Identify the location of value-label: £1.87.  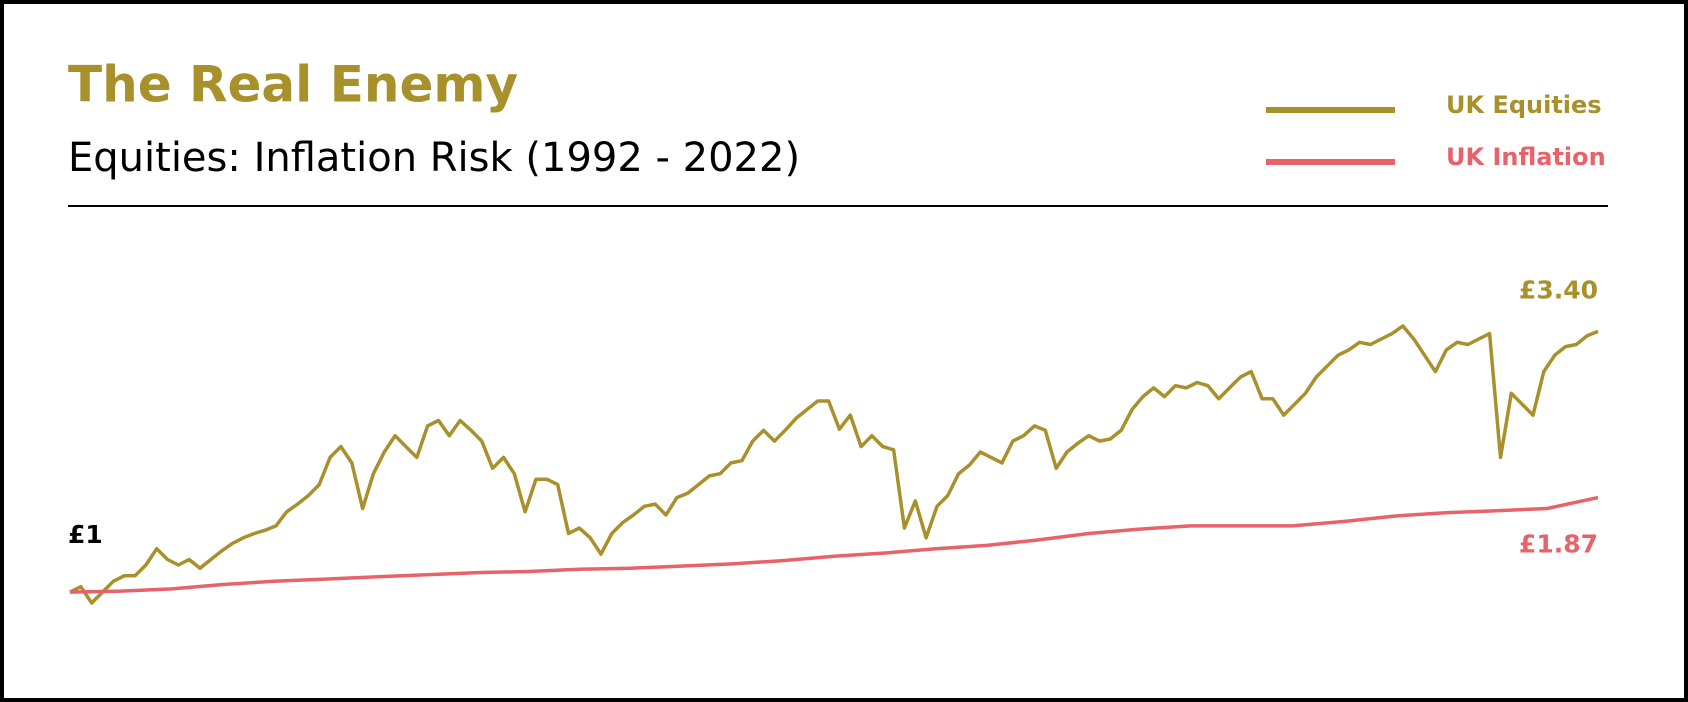
(1558, 544).